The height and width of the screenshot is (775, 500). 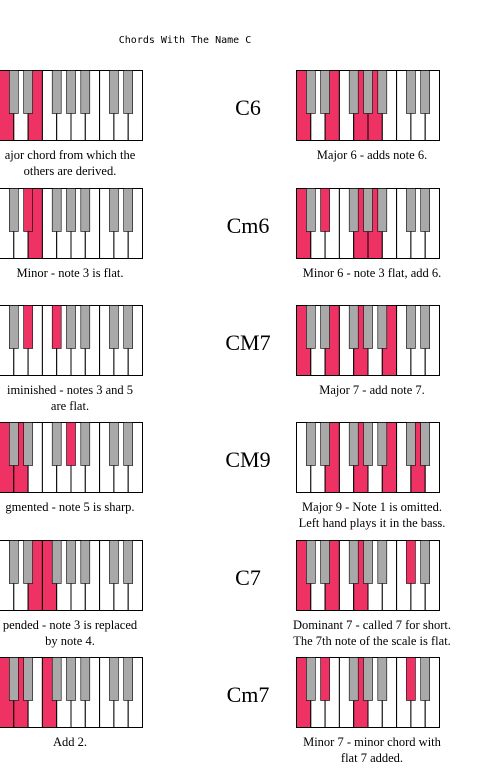 I want to click on right-description: Minor 6 - note 3 flat, add 6., so click(x=372, y=274).